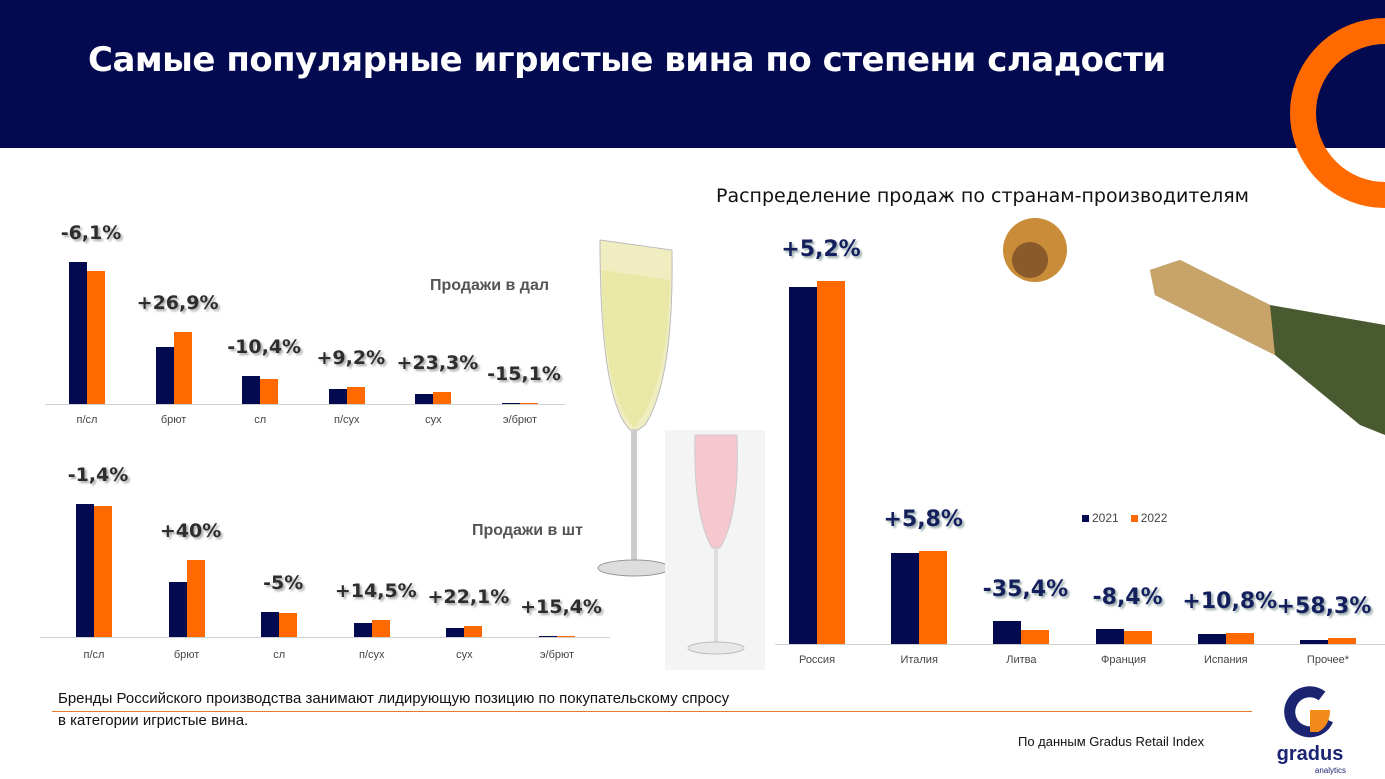  I want to click on data-label: +15,4%, so click(561, 607).